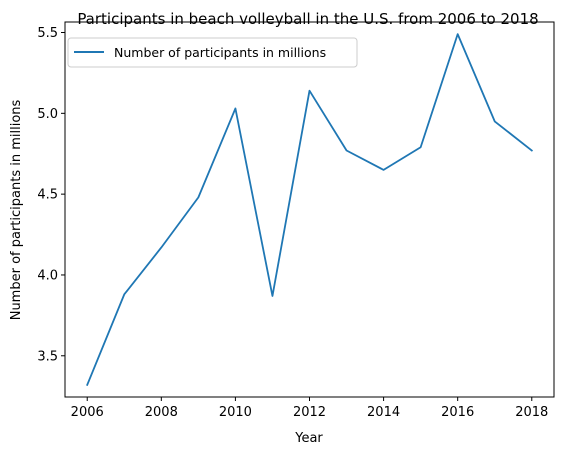 Image resolution: width=574 pixels, height=455 pixels. What do you see at coordinates (308, 438) in the screenshot?
I see `x-axis-title: Year` at bounding box center [308, 438].